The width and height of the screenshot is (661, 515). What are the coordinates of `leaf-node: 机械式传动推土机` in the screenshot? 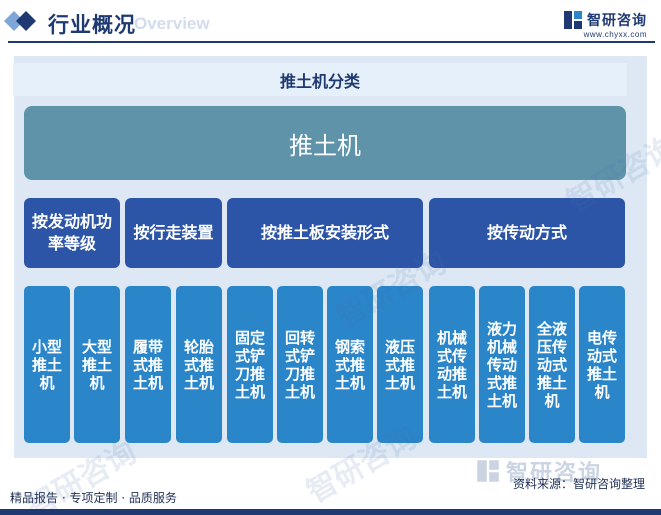 It's located at (452, 364).